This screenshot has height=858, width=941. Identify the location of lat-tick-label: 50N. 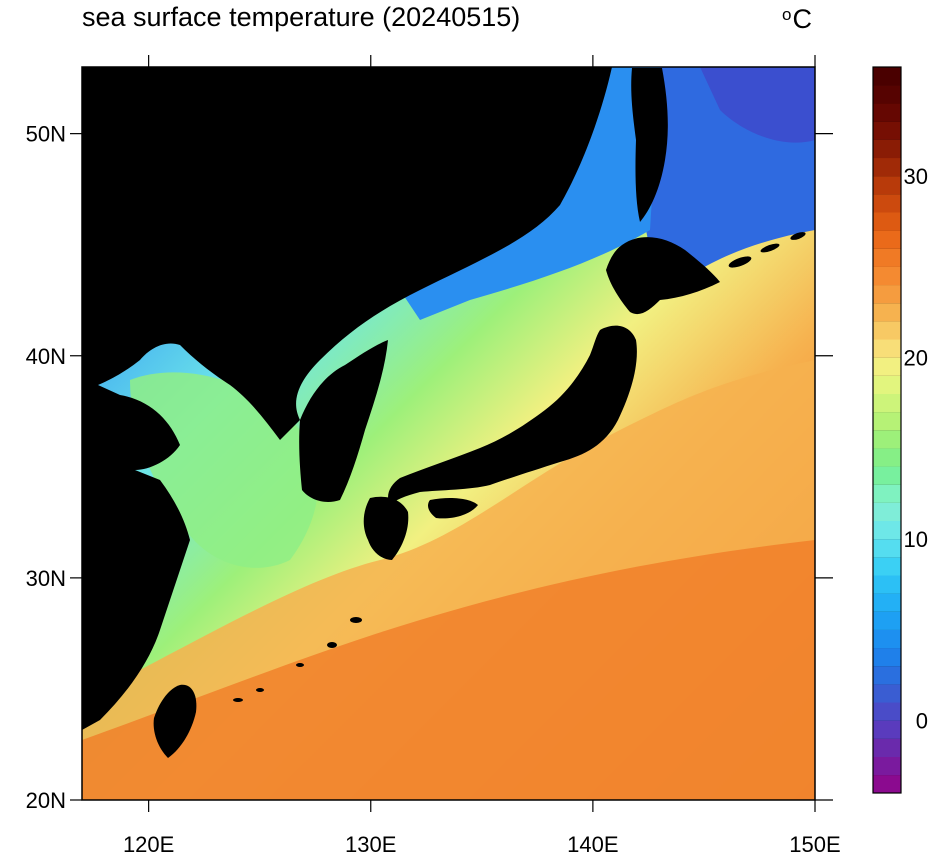
(46, 134).